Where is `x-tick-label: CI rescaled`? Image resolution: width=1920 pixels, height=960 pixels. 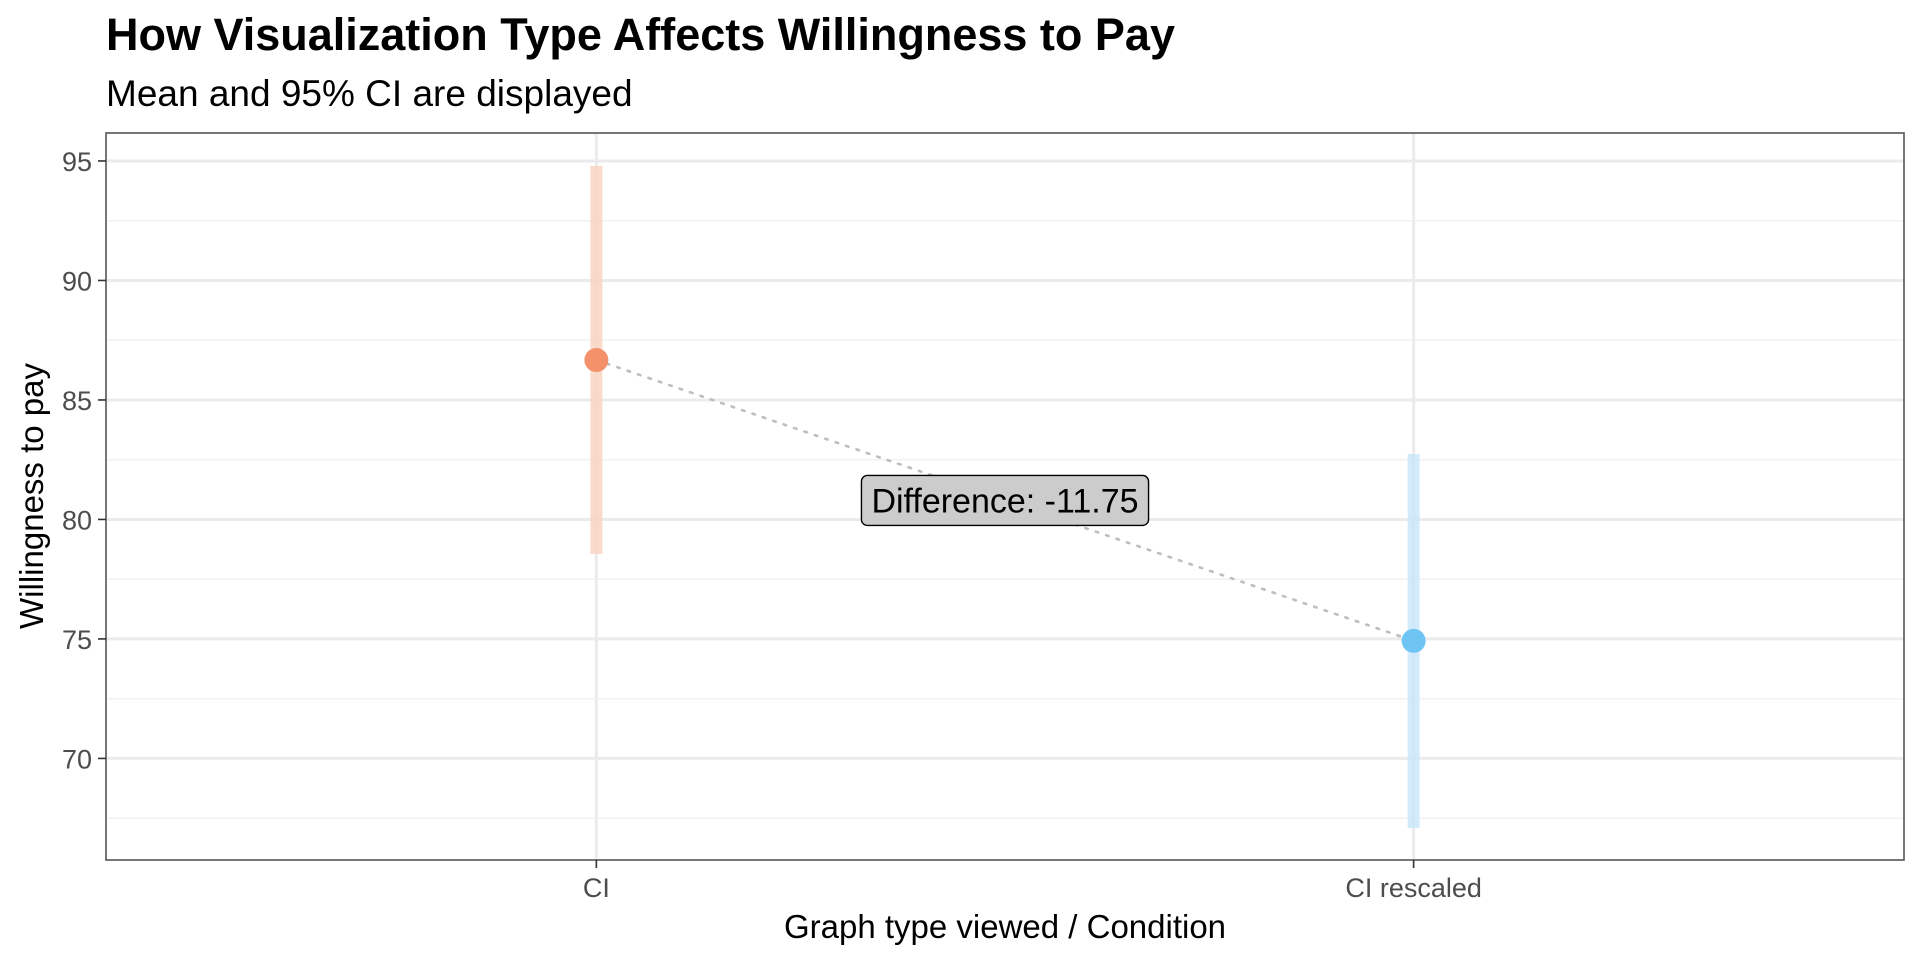
x-tick-label: CI rescaled is located at coordinates (1413, 888).